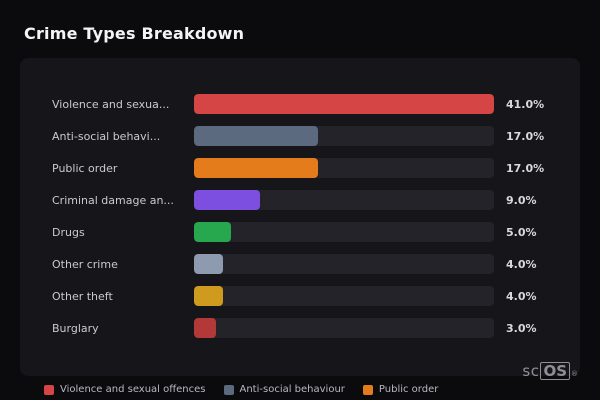  What do you see at coordinates (68, 232) in the screenshot?
I see `category-label: Drugs` at bounding box center [68, 232].